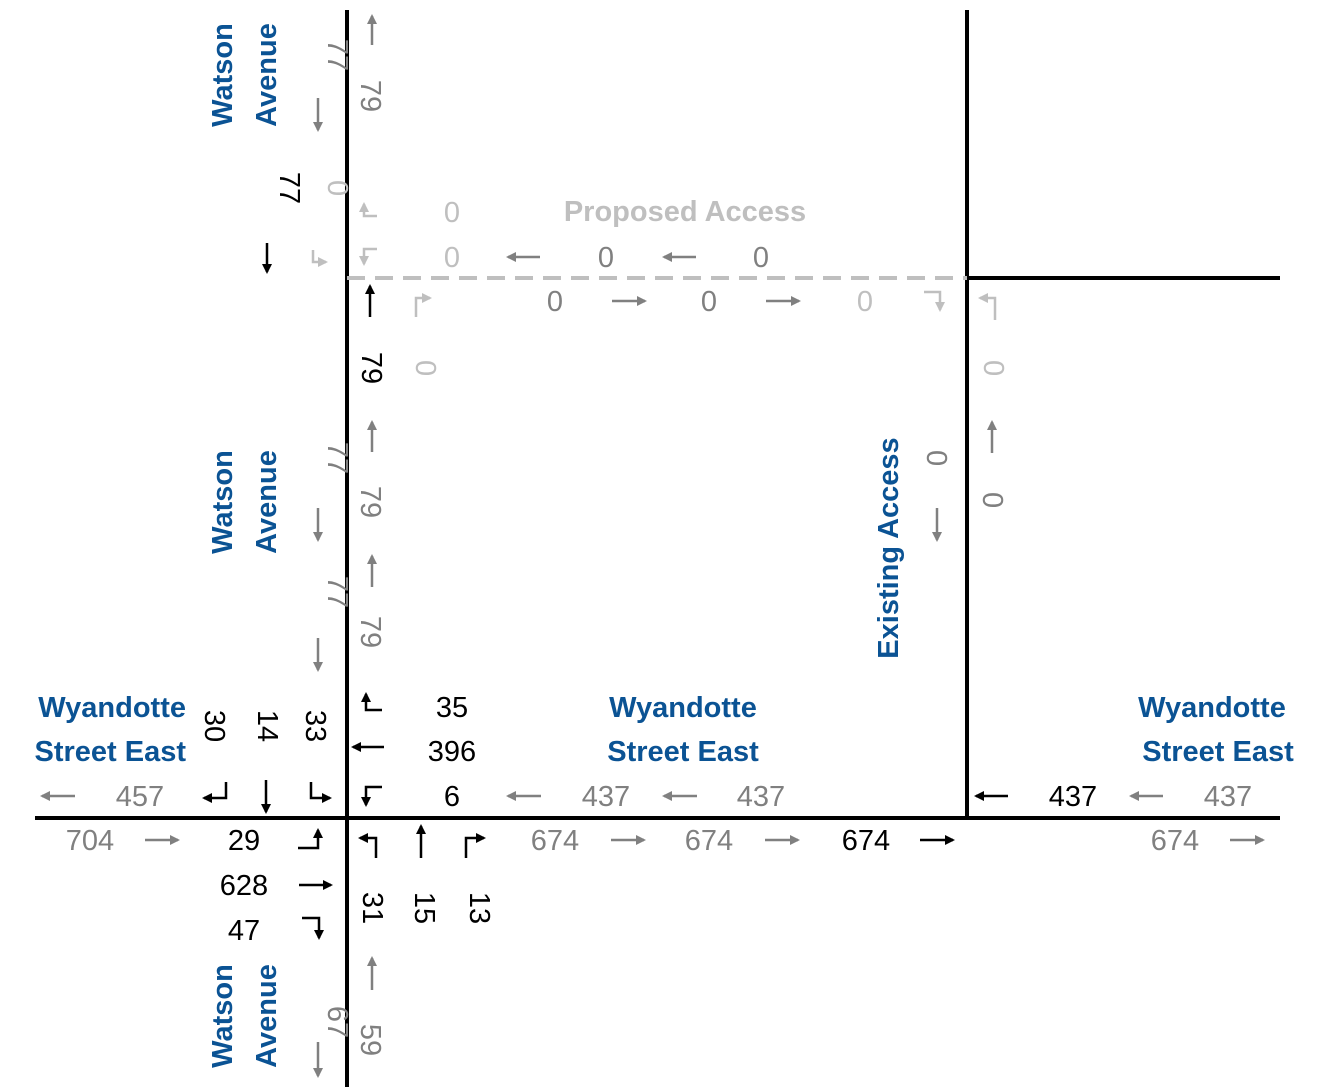 The image size is (1322, 1087). Describe the element at coordinates (413, 752) in the screenshot. I see `westbound-approach: 35 396 6` at that location.